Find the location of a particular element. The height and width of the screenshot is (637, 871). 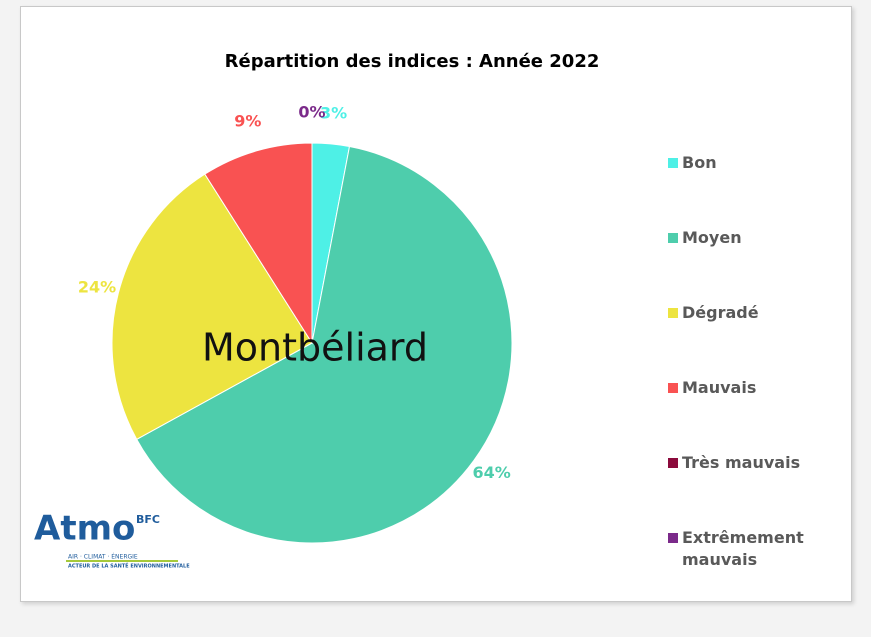

data-label: 64% is located at coordinates (491, 472).